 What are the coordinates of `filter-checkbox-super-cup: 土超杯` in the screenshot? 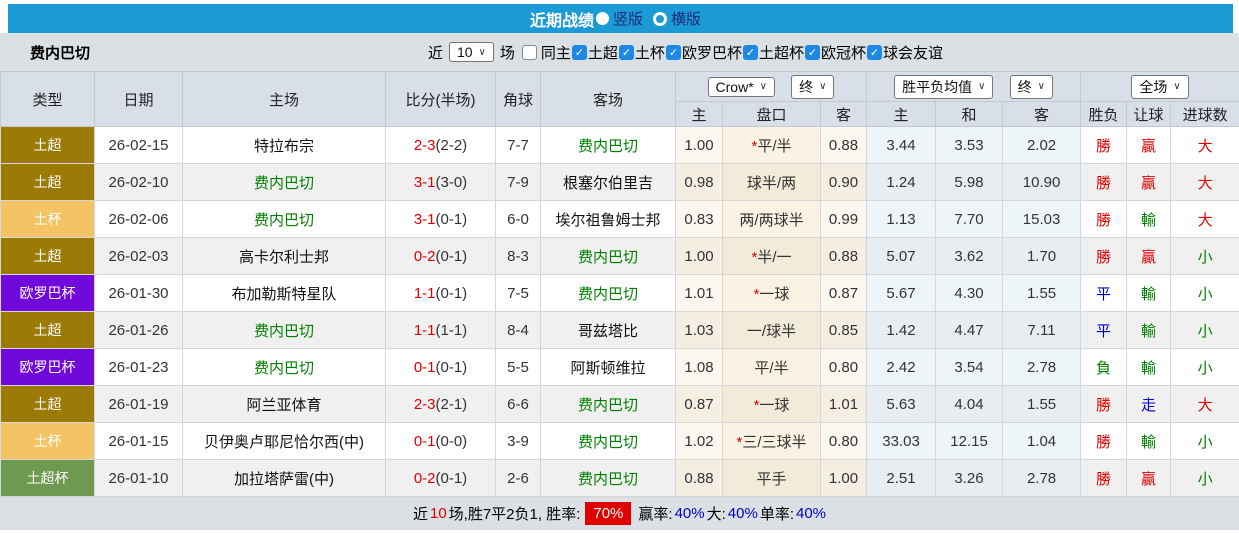 It's located at (773, 52).